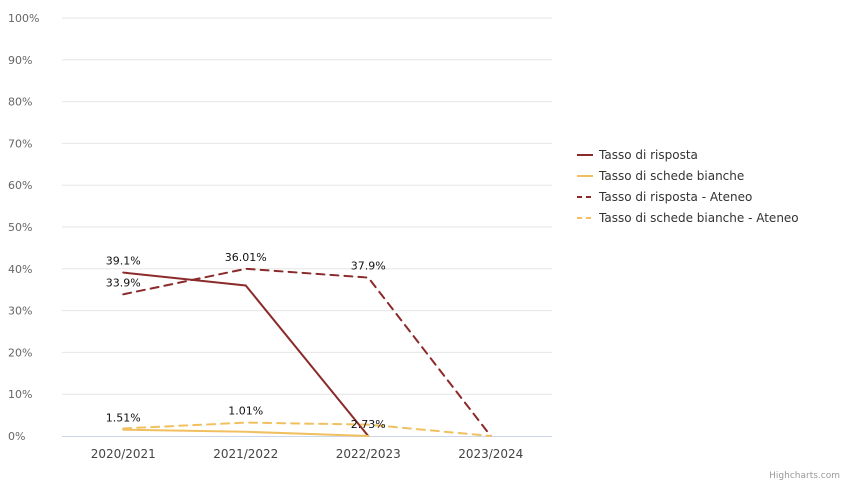 The image size is (844, 481). Describe the element at coordinates (245, 454) in the screenshot. I see `x-tick-label: 2021/2022` at that location.